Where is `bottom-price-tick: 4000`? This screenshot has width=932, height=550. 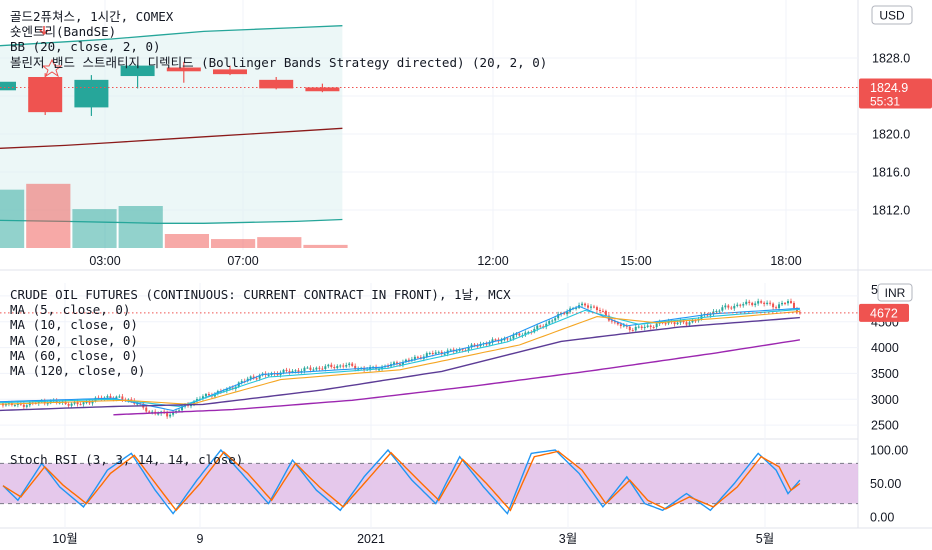
bottom-price-tick: 4000 is located at coordinates (885, 348).